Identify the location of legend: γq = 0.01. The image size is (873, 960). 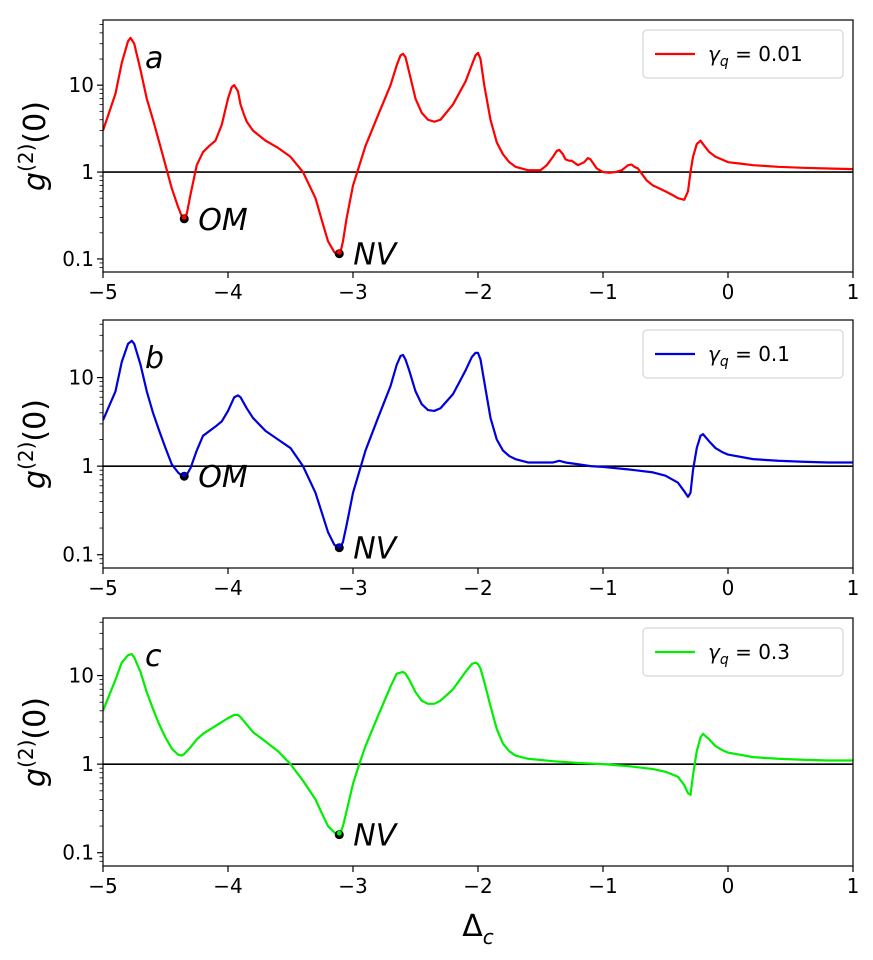
(743, 54).